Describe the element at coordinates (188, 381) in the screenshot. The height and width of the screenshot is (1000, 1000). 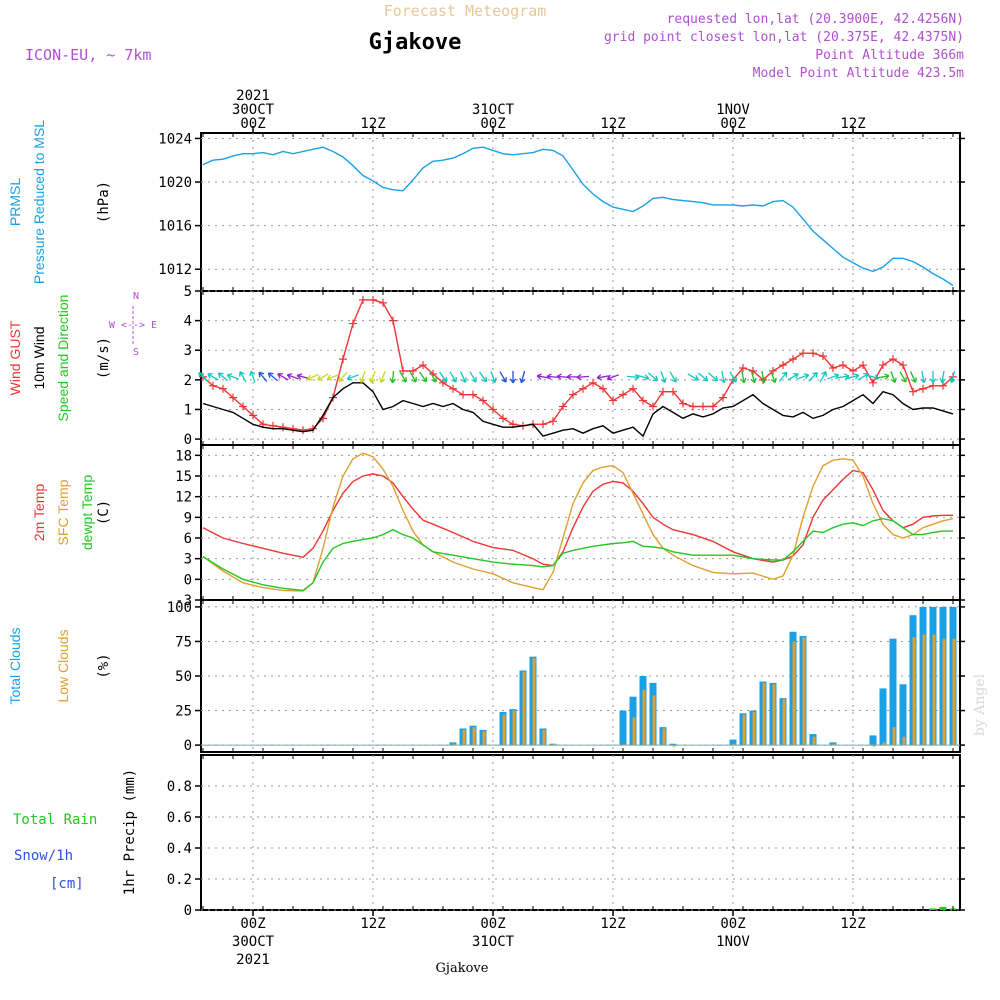
I see `wind-ytick-label: 2` at that location.